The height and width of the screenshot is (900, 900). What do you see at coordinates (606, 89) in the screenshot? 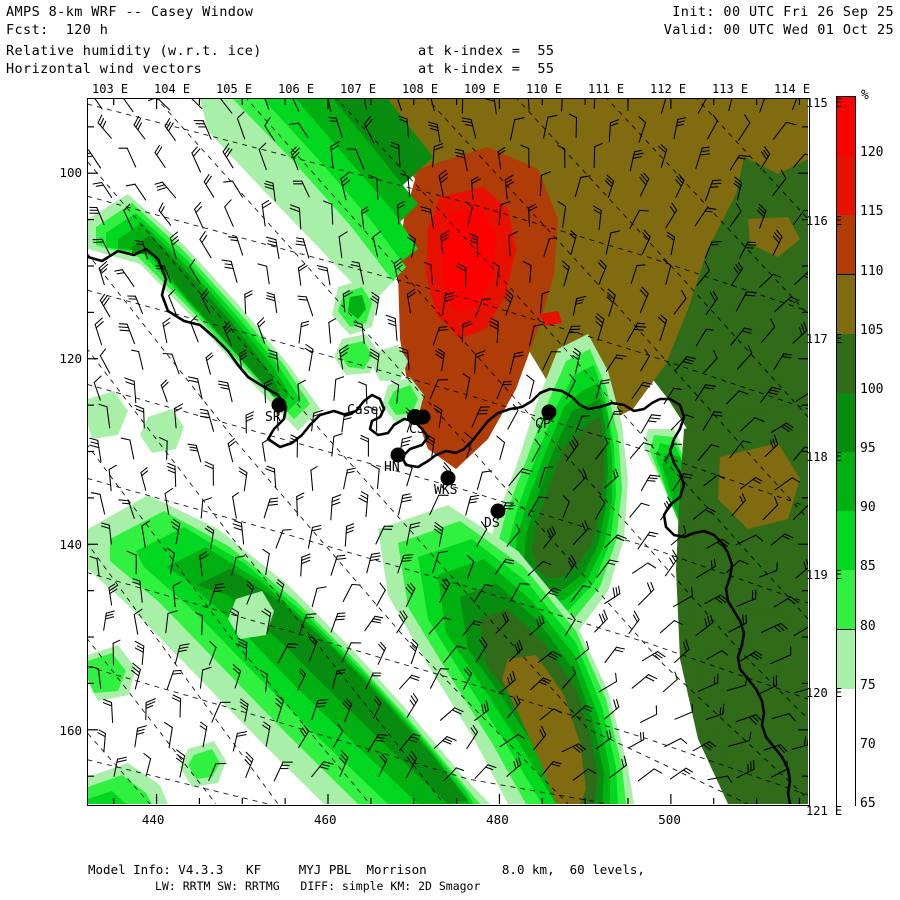
I see `longitude-label: 111 E` at bounding box center [606, 89].